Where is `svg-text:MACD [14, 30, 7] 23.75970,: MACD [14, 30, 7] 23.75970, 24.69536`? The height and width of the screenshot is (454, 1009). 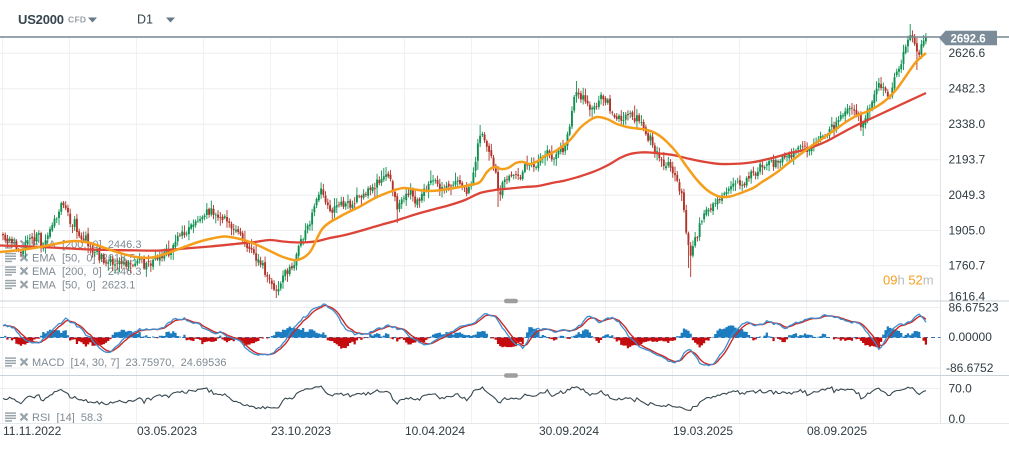 svg-text:MACD [14, 30, 7] 23.75970,: MACD [14, 30, 7] 23.75970, 24.69536 is located at coordinates (129, 363).